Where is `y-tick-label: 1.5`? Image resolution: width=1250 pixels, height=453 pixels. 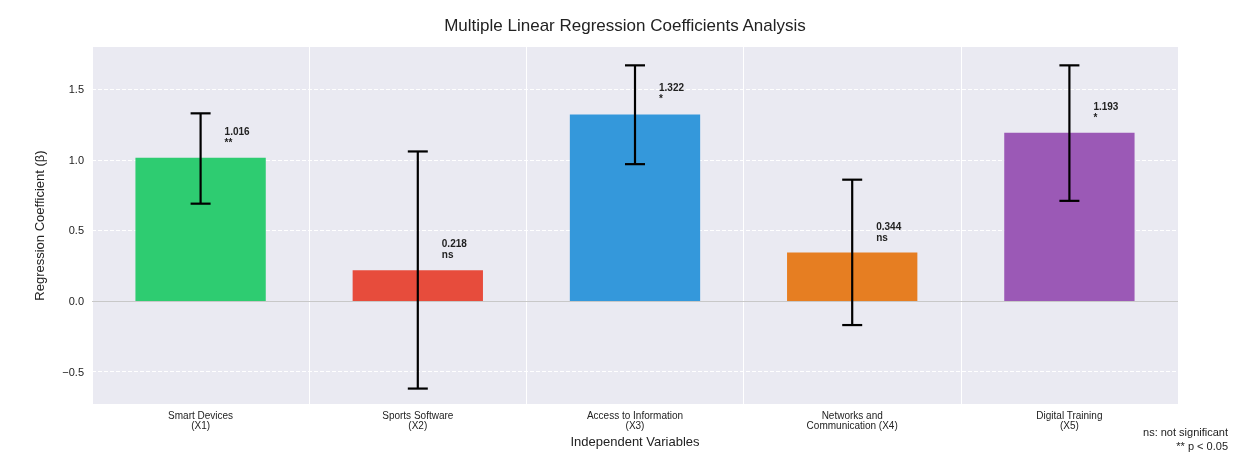
y-tick-label: 1.5 is located at coordinates (76, 89).